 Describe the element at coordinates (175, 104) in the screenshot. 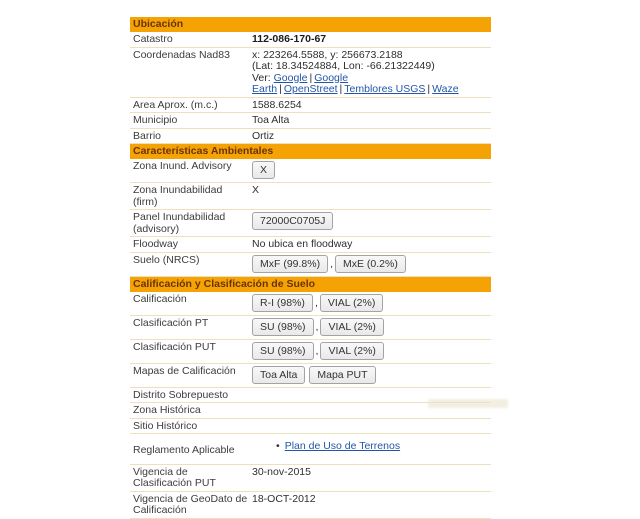

I see `row-label: Area Aprox. (m.c.)` at that location.